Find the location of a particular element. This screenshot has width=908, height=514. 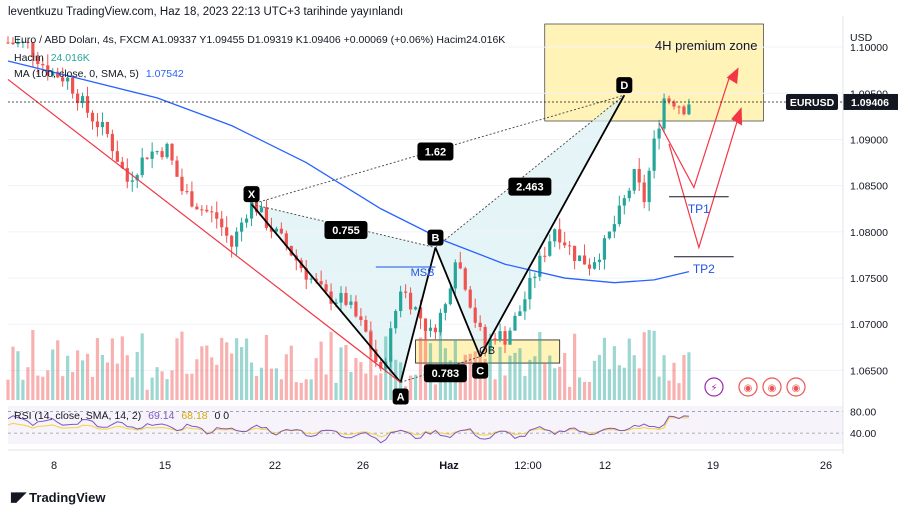

point-label-a: A is located at coordinates (401, 397).